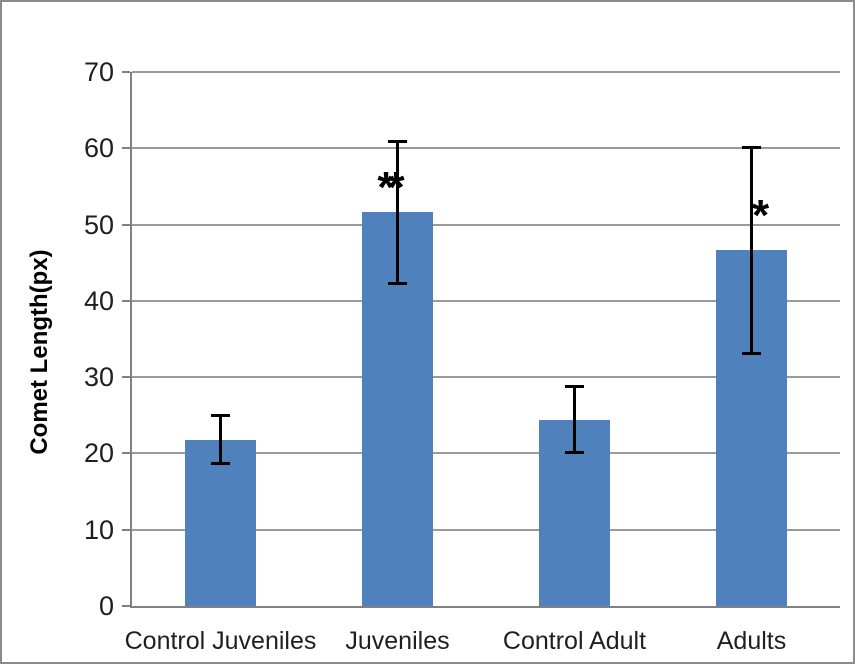  What do you see at coordinates (98, 300) in the screenshot?
I see `y-tick-label: 40` at bounding box center [98, 300].